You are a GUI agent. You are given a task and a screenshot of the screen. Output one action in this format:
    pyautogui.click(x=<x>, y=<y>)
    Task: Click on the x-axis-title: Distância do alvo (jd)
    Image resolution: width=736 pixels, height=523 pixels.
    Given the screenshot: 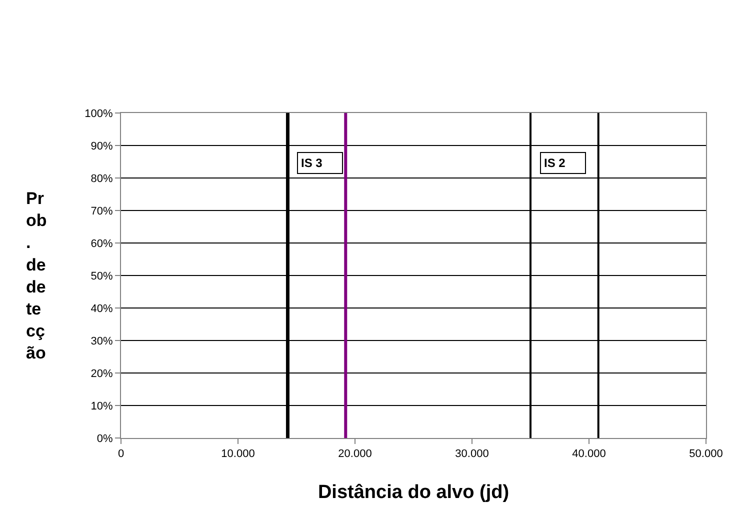 What is the action you would take?
    pyautogui.click(x=414, y=492)
    